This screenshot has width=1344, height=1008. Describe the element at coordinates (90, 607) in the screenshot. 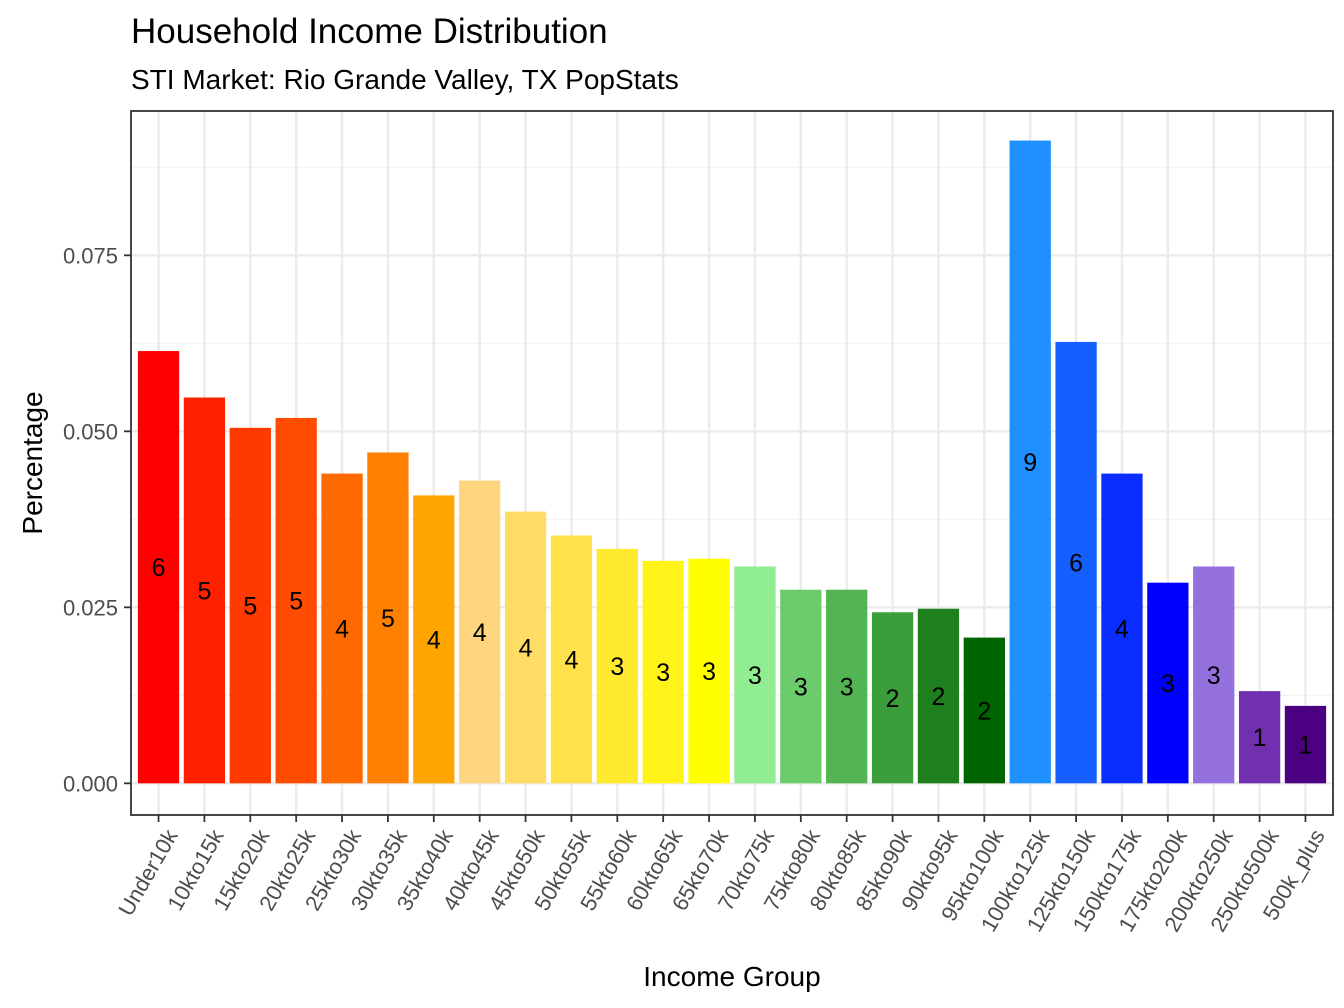

I see `y-tick-label: 0.025` at that location.